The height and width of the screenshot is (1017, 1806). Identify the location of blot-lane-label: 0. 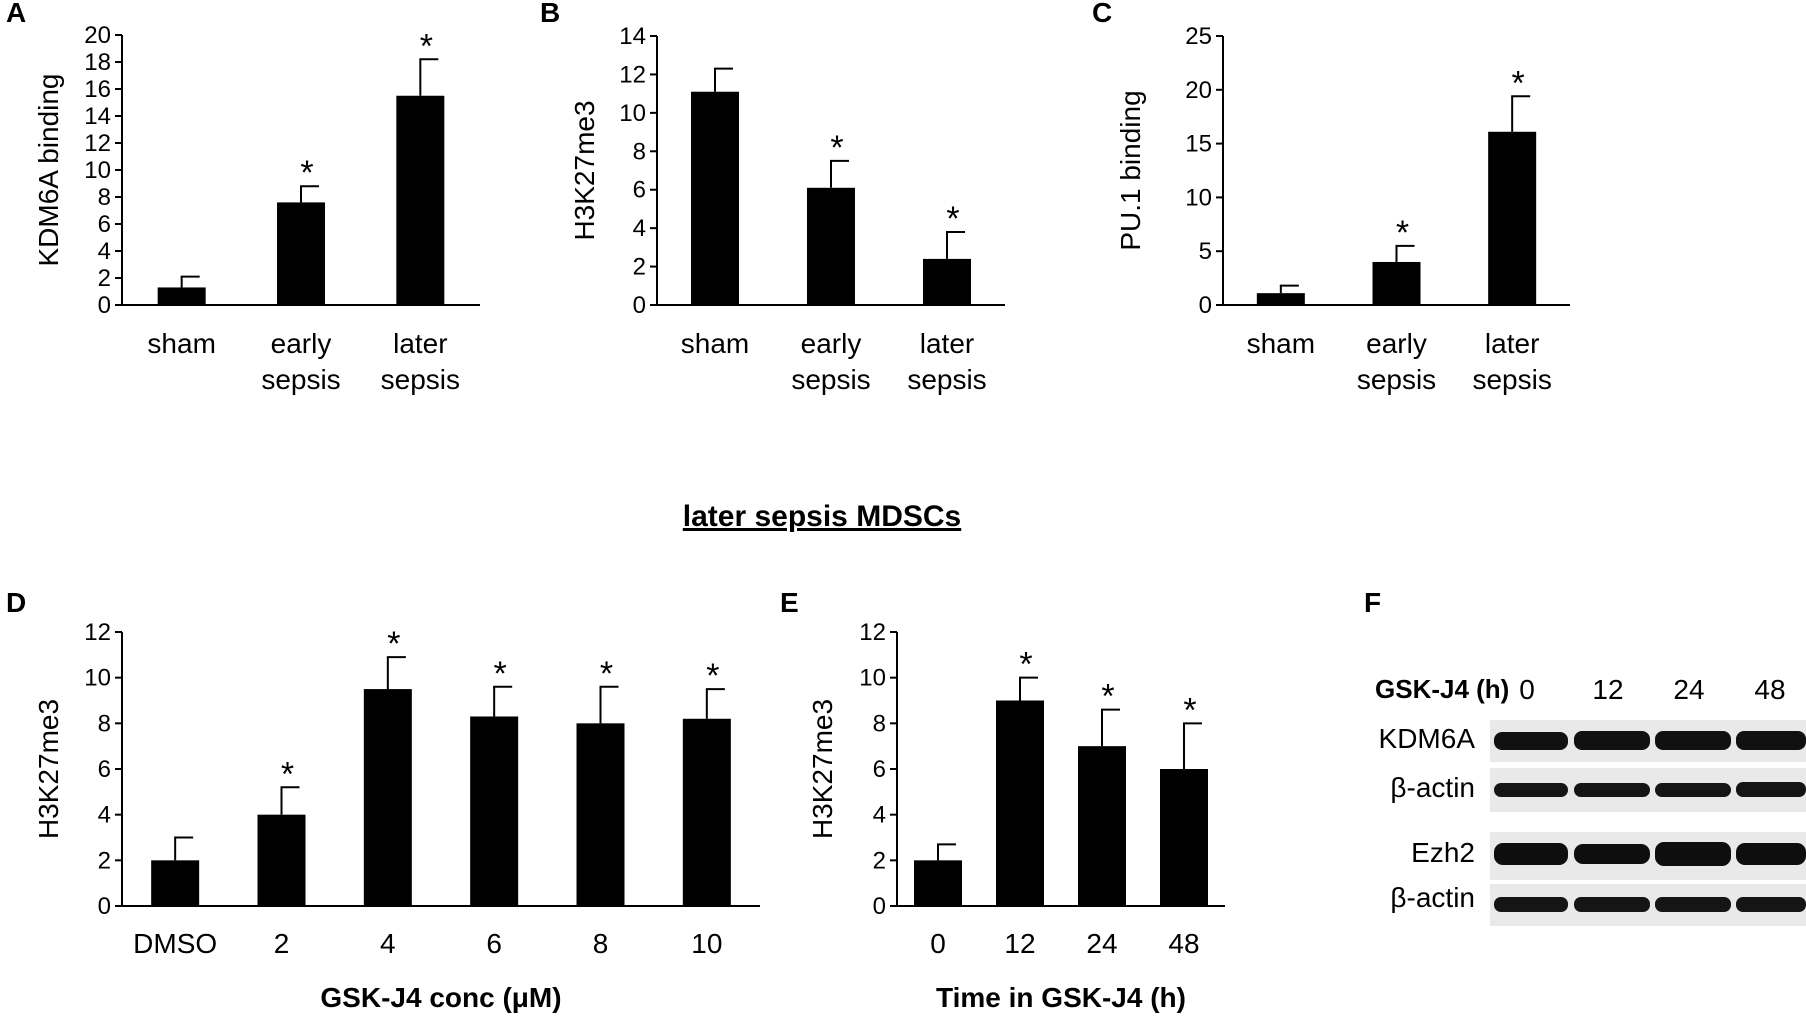
(1527, 689).